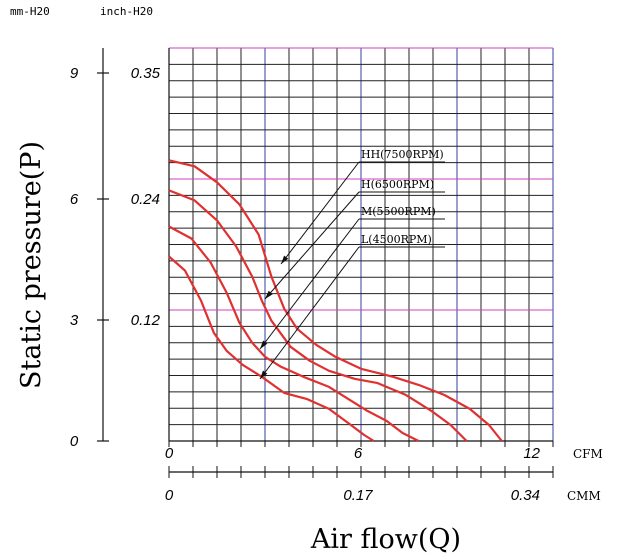 The width and height of the screenshot is (618, 553). What do you see at coordinates (74, 73) in the screenshot?
I see `y-mm-tick-label: 9` at bounding box center [74, 73].